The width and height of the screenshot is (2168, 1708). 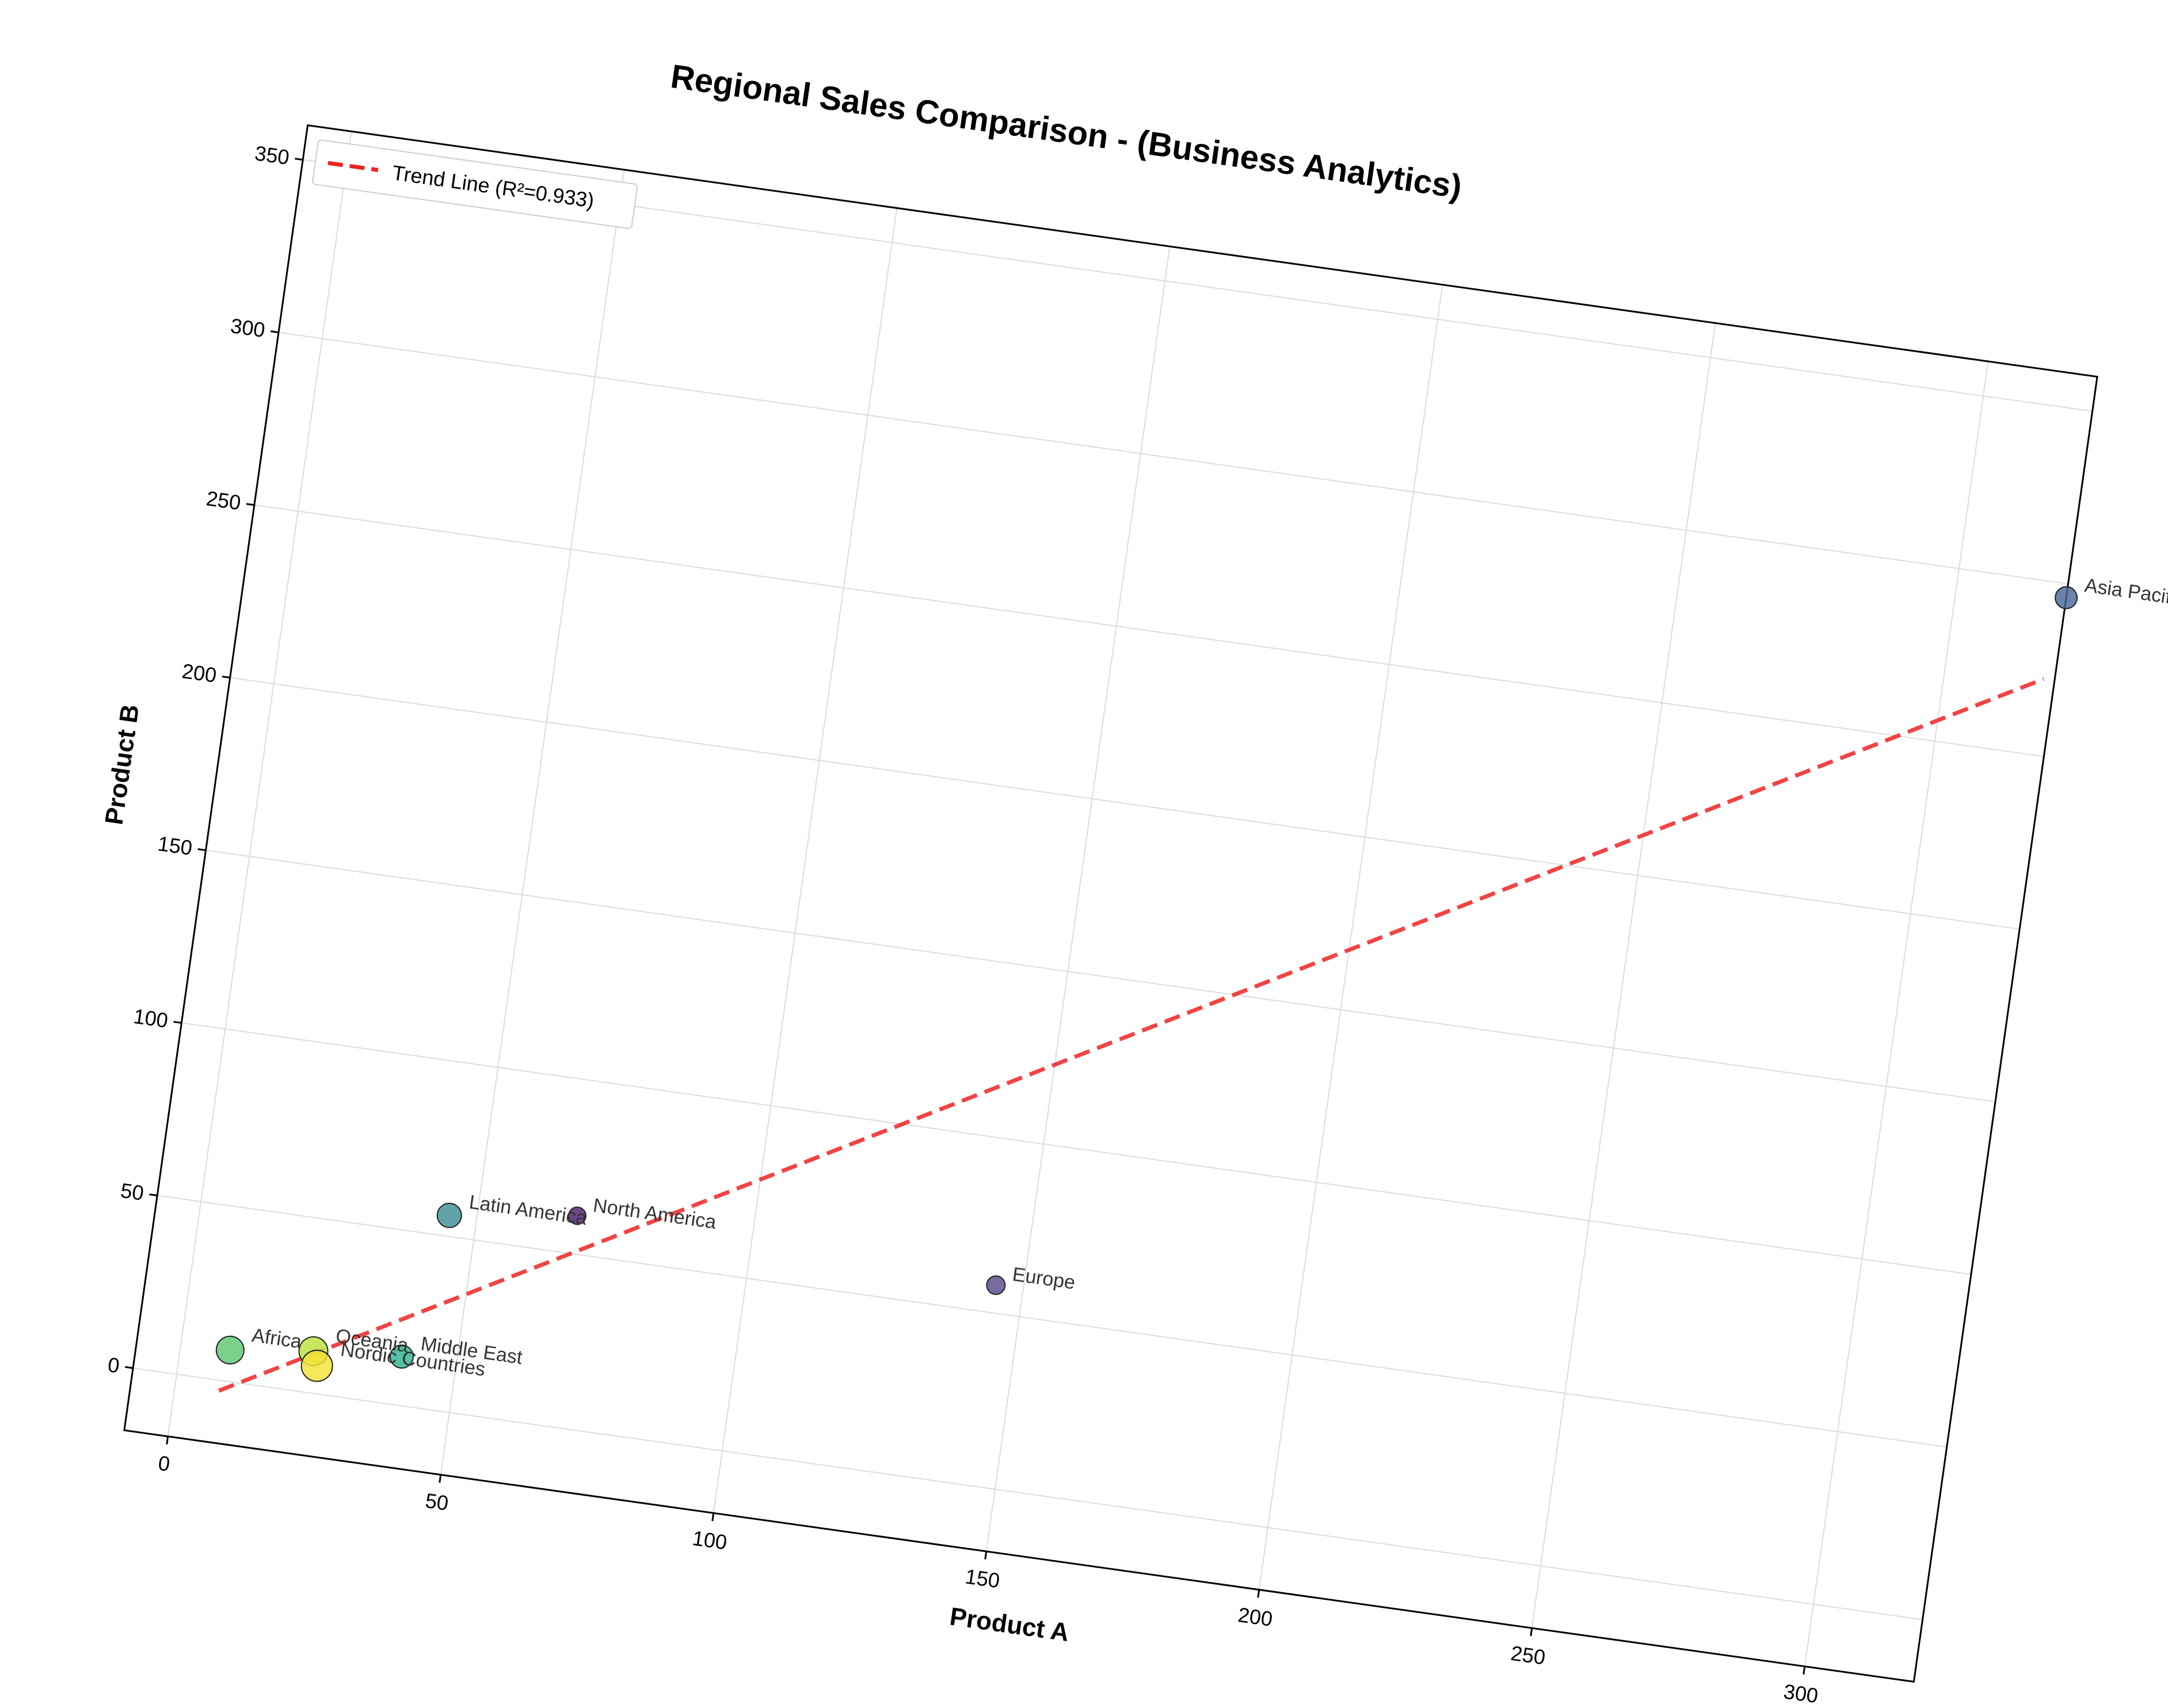 I want to click on y-axis-title: Product B, so click(x=122, y=764).